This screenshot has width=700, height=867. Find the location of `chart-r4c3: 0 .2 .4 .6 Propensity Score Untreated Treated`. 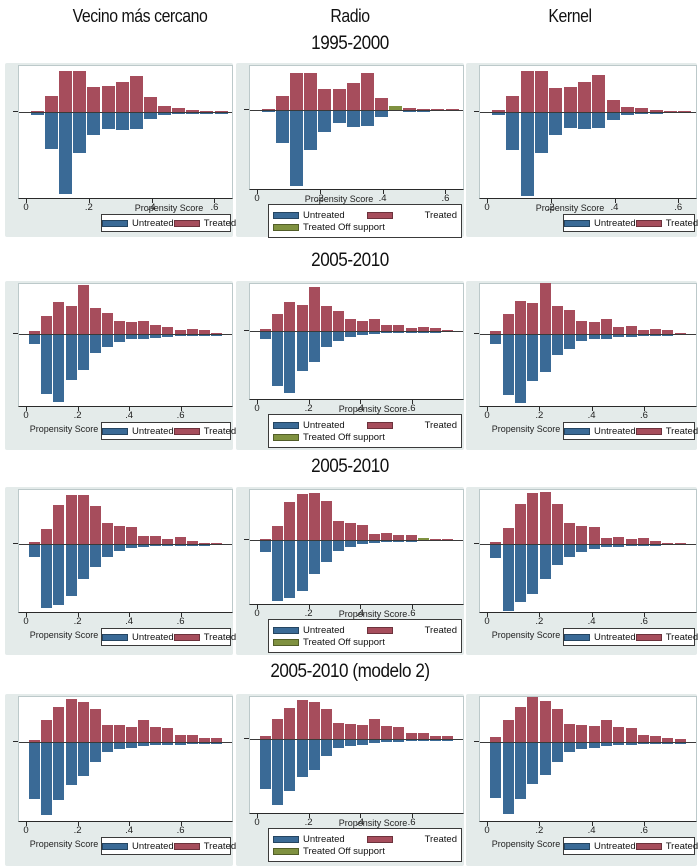

chart-r4c3: 0 .2 .4 .6 Propensity Score Untreated Treated is located at coordinates (582, 780).